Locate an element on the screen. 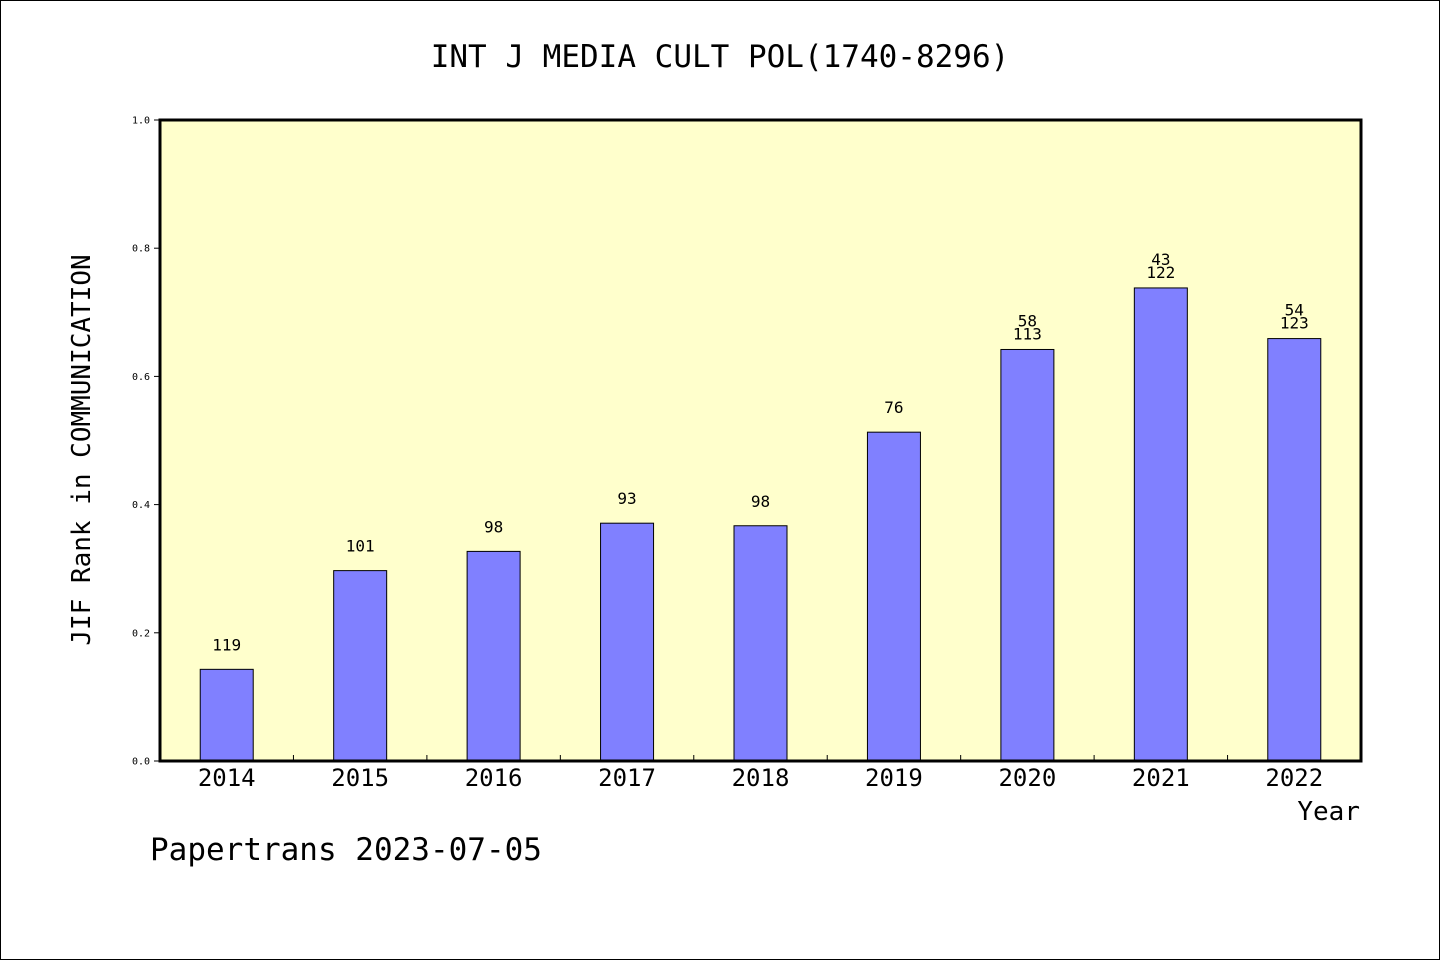 This screenshot has width=1440, height=960. y-tick-label: 1.0 is located at coordinates (141, 121).